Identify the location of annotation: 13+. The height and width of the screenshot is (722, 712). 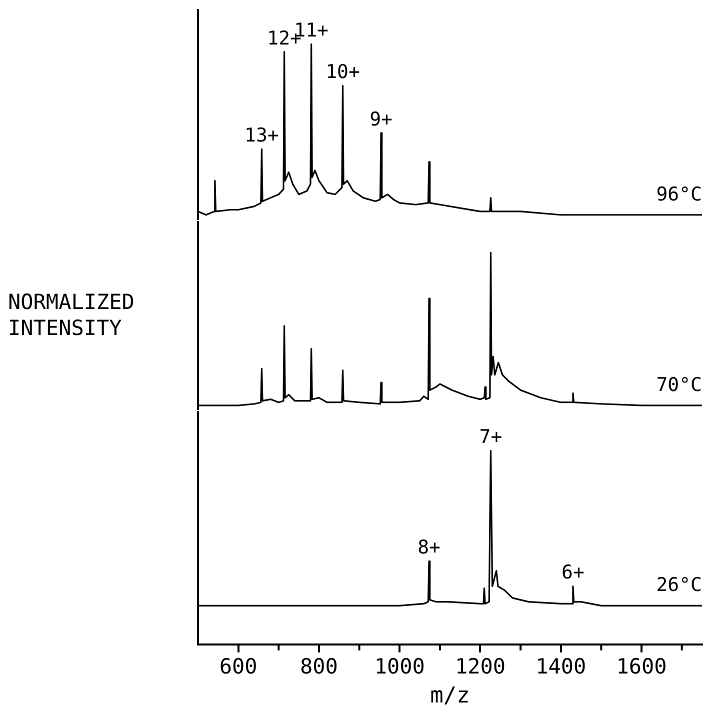
(261, 135).